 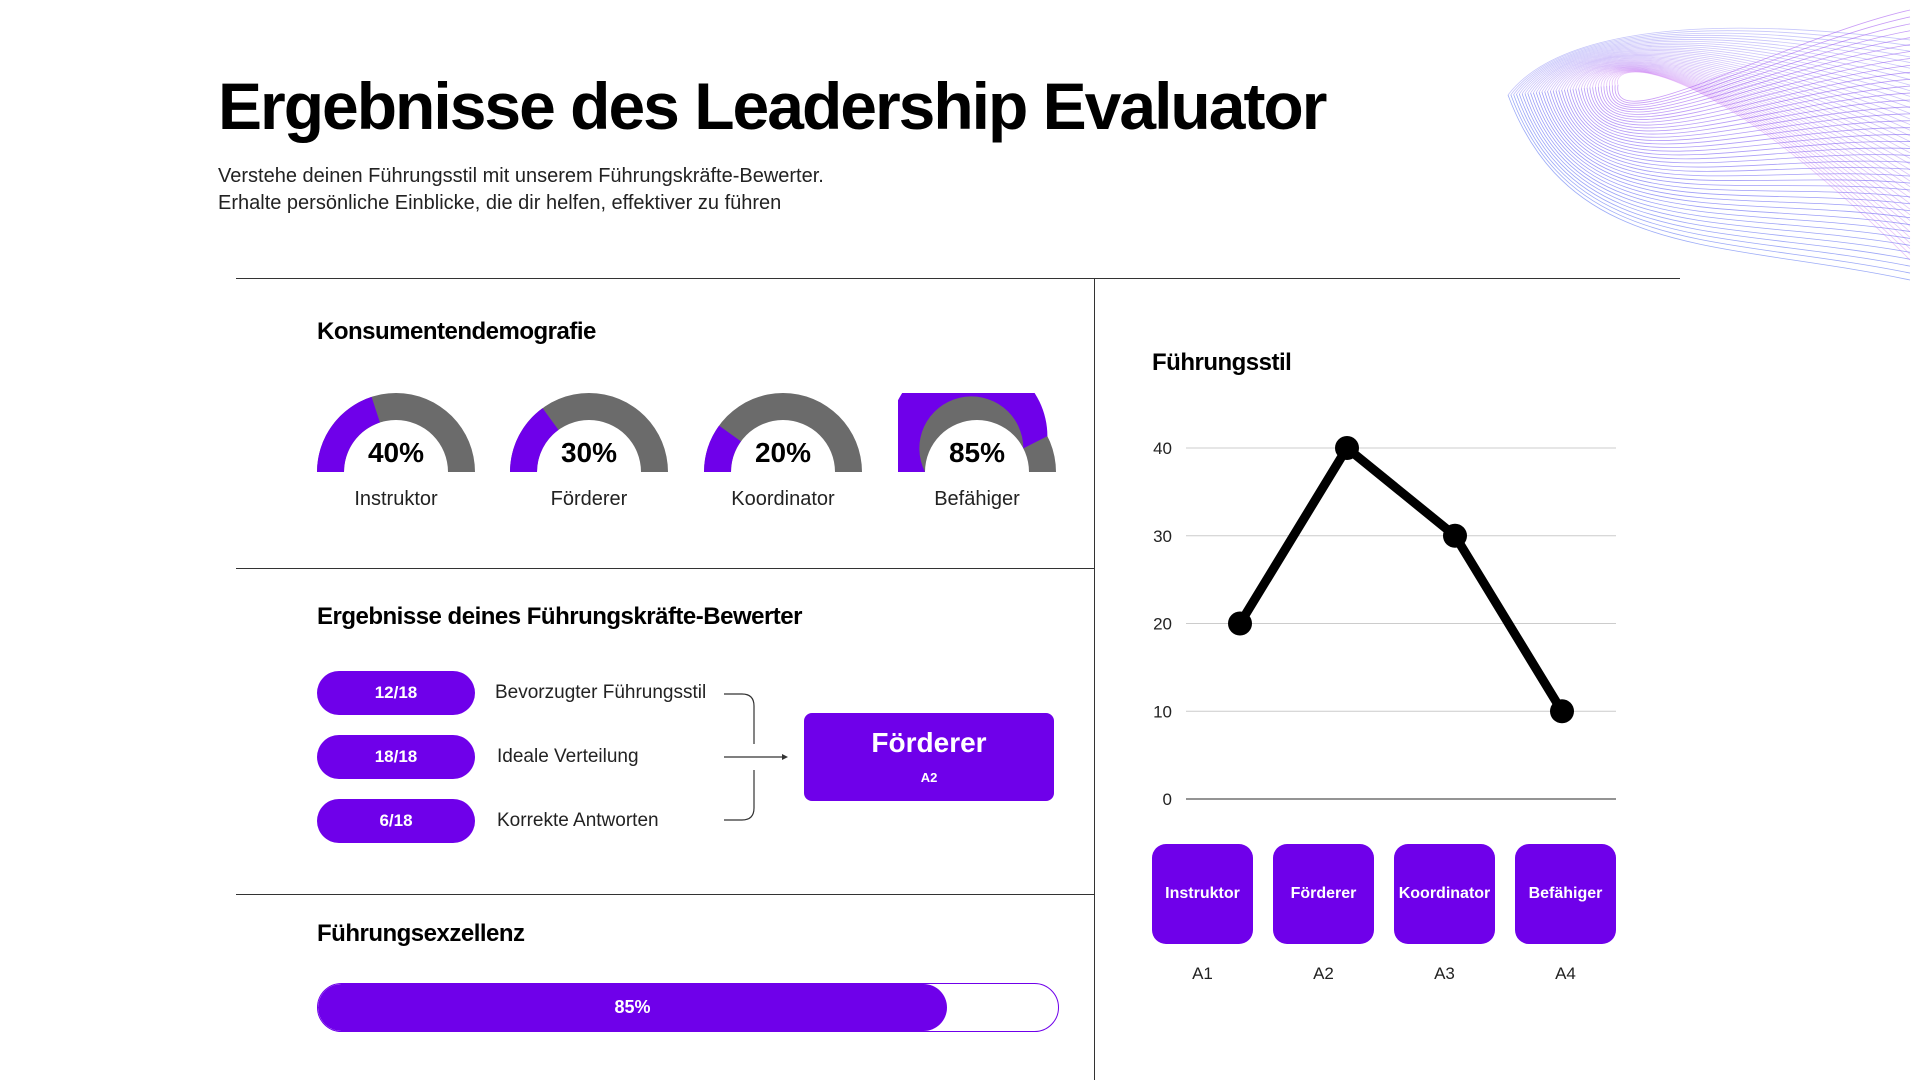 What do you see at coordinates (1094, 679) in the screenshot?
I see `vertical-divider` at bounding box center [1094, 679].